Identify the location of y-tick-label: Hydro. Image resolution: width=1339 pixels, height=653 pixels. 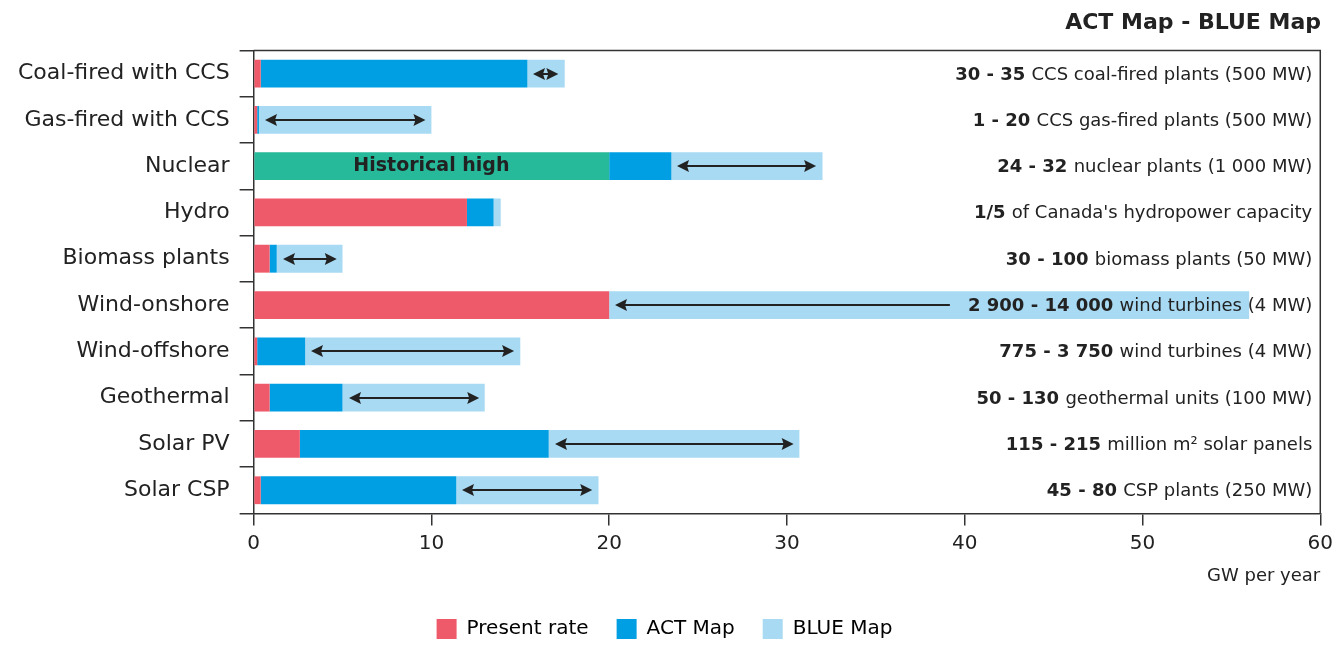
(197, 211).